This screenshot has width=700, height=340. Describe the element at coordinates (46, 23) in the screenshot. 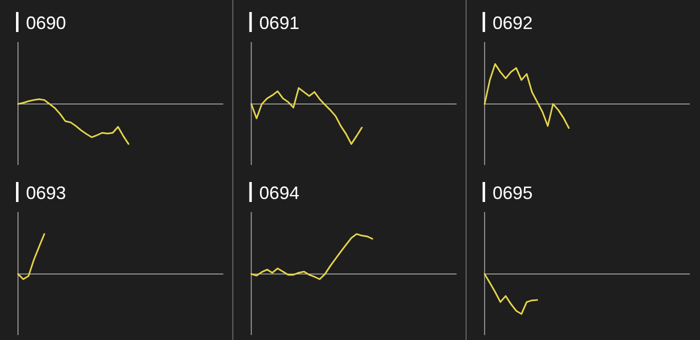

I see `chart-title: 0690` at that location.